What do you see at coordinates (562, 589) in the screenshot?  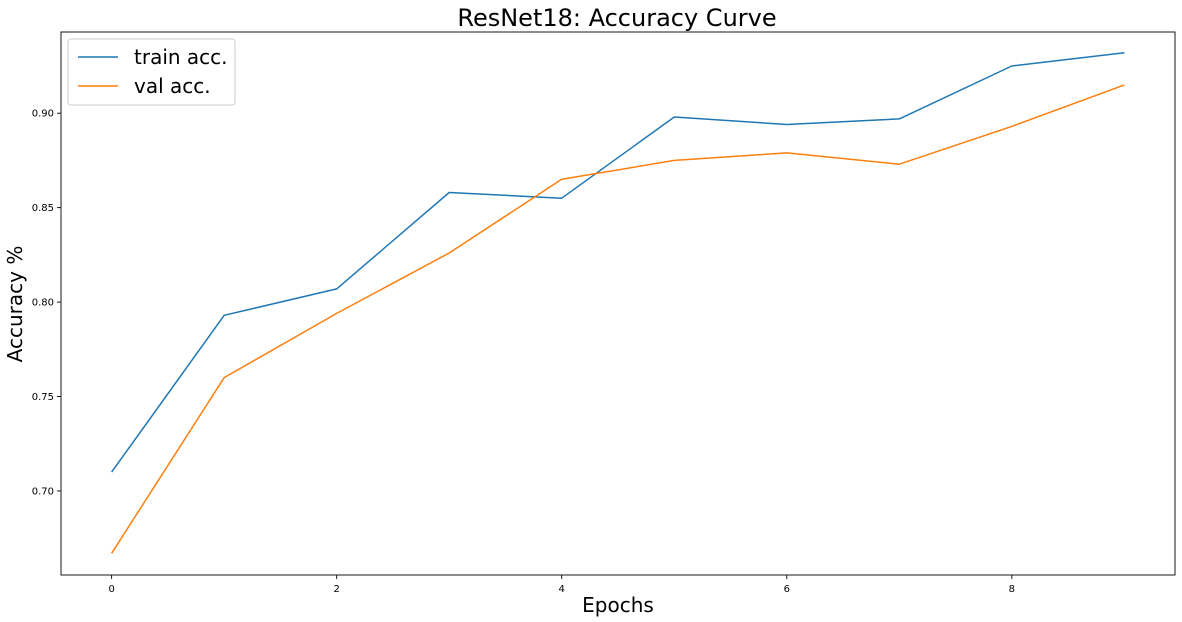 I see `x-tick-label: 4` at bounding box center [562, 589].